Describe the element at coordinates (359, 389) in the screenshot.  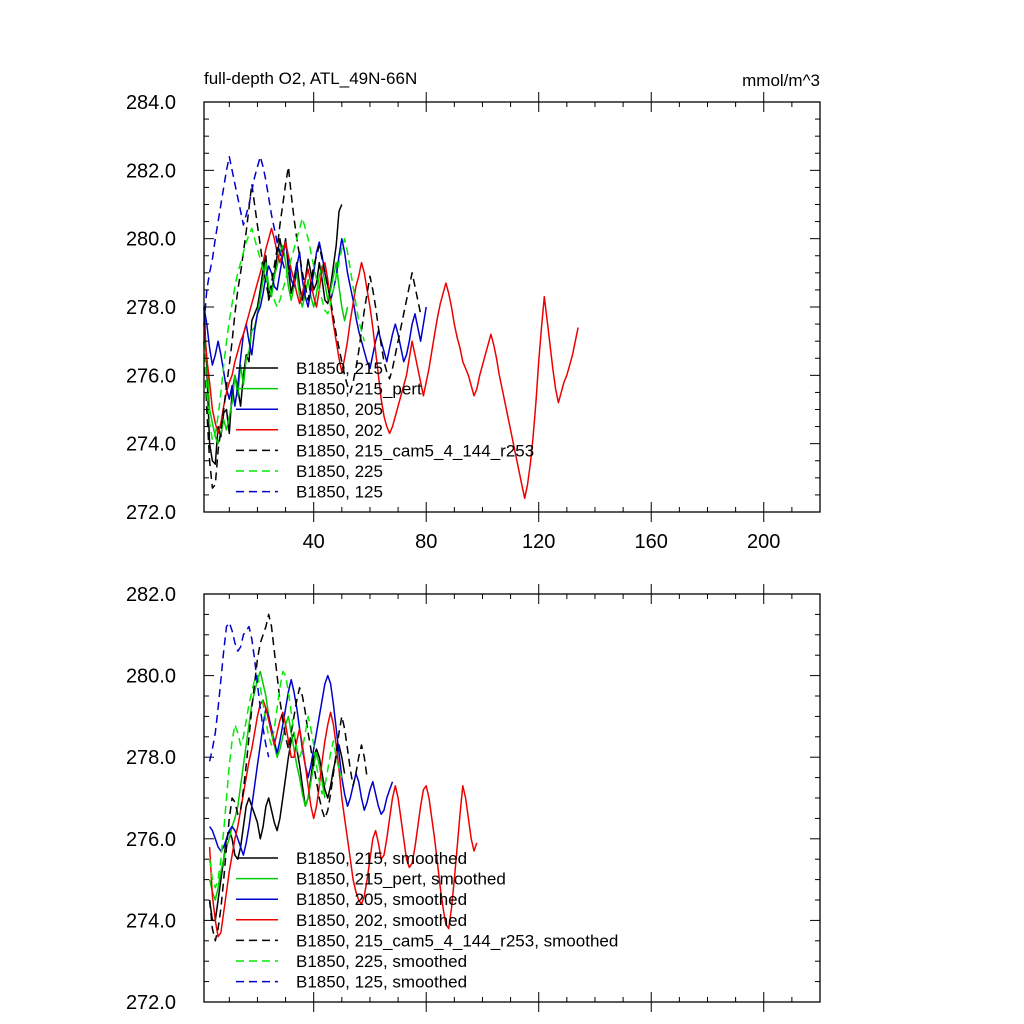
I see `legend-label-1: B1850, 215_pert` at that location.